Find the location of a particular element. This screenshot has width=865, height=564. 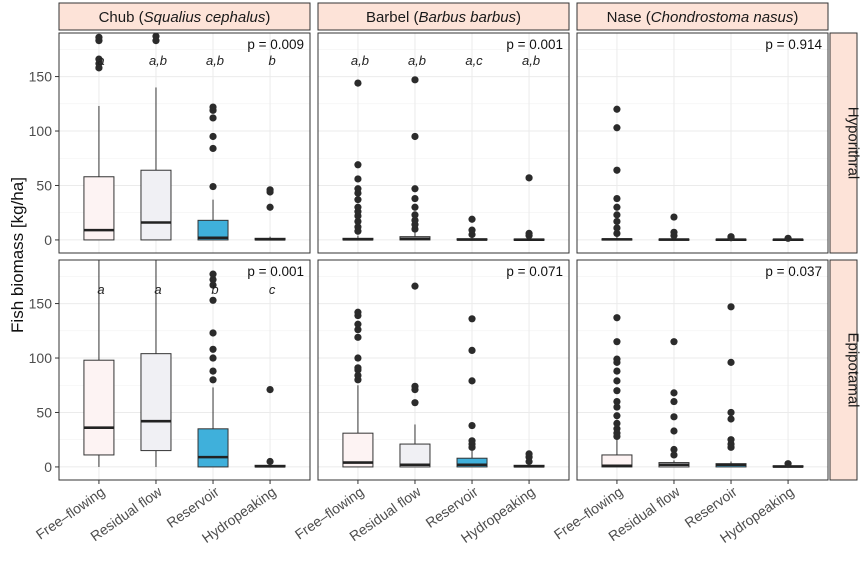

y-tick-label: 100 is located at coordinates (41, 358).